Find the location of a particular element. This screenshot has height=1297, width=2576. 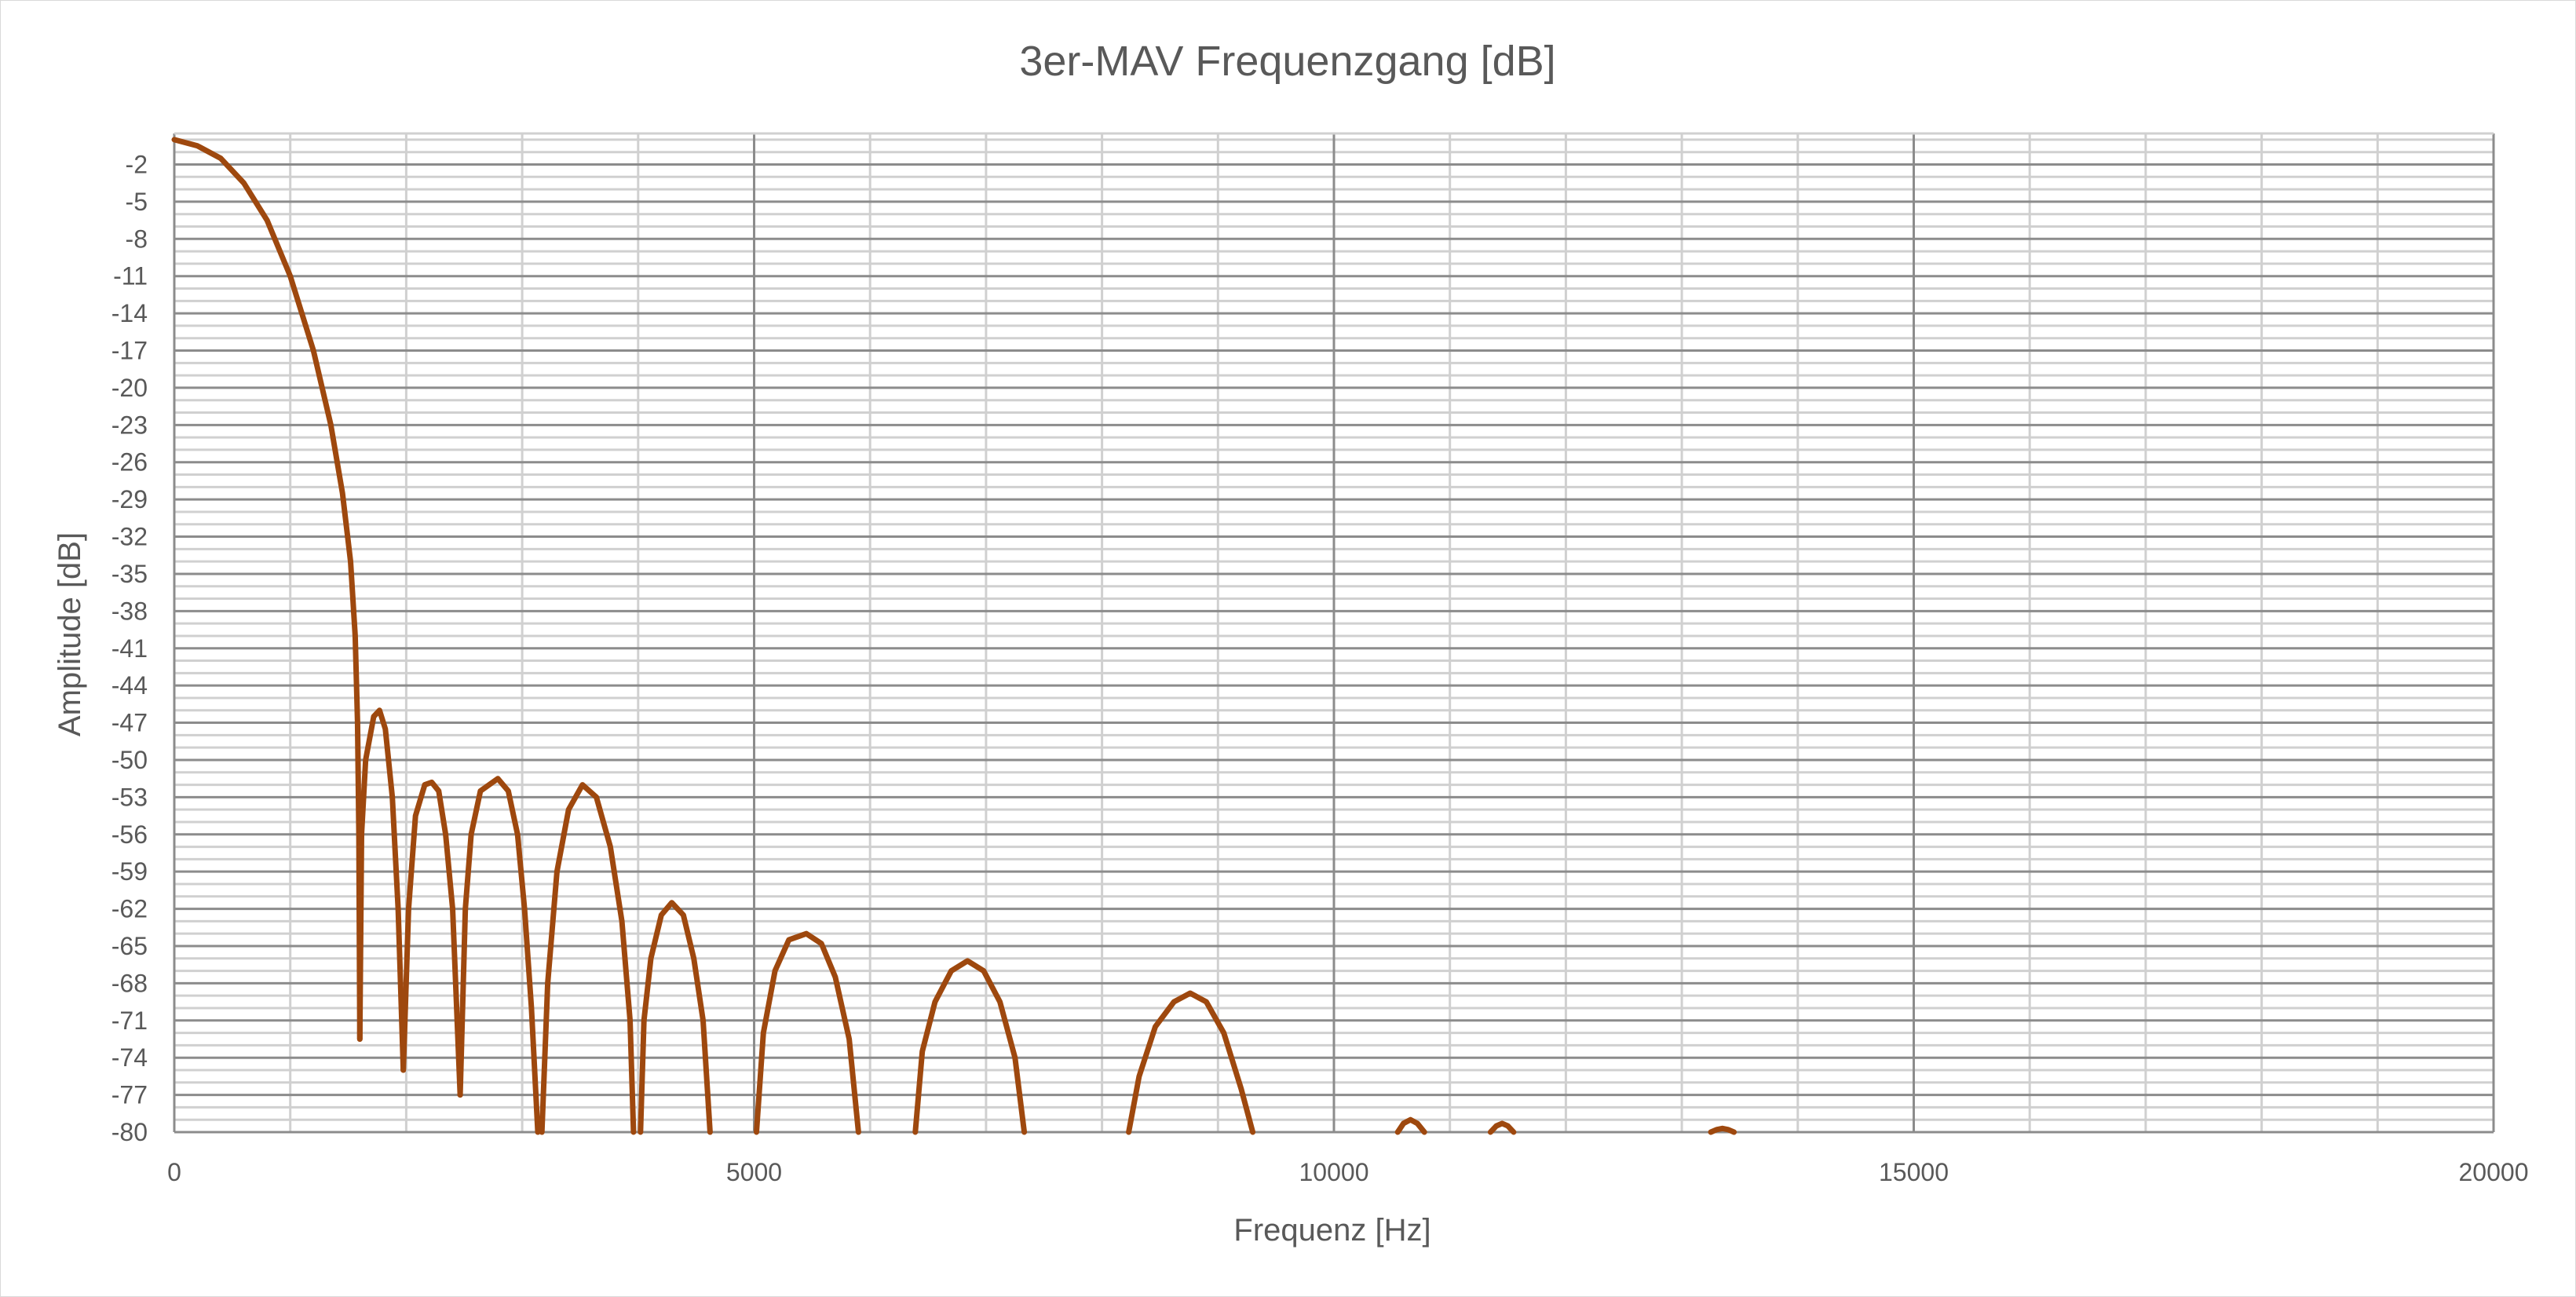

y-tick-label: -2 is located at coordinates (137, 165).